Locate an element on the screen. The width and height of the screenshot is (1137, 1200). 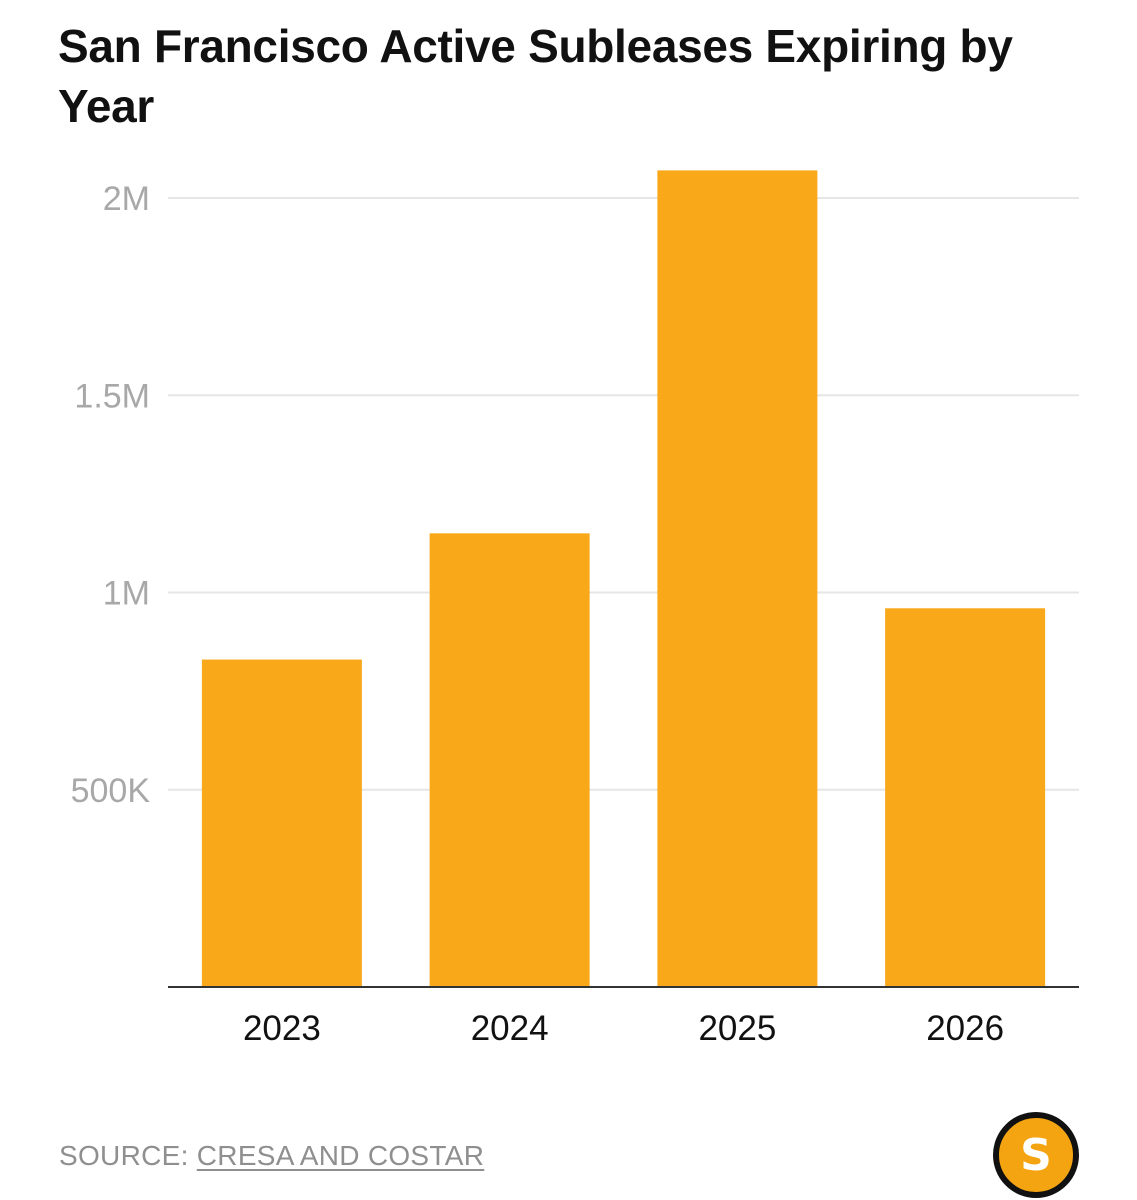
source-prefix: SOURCE: is located at coordinates (124, 1155).